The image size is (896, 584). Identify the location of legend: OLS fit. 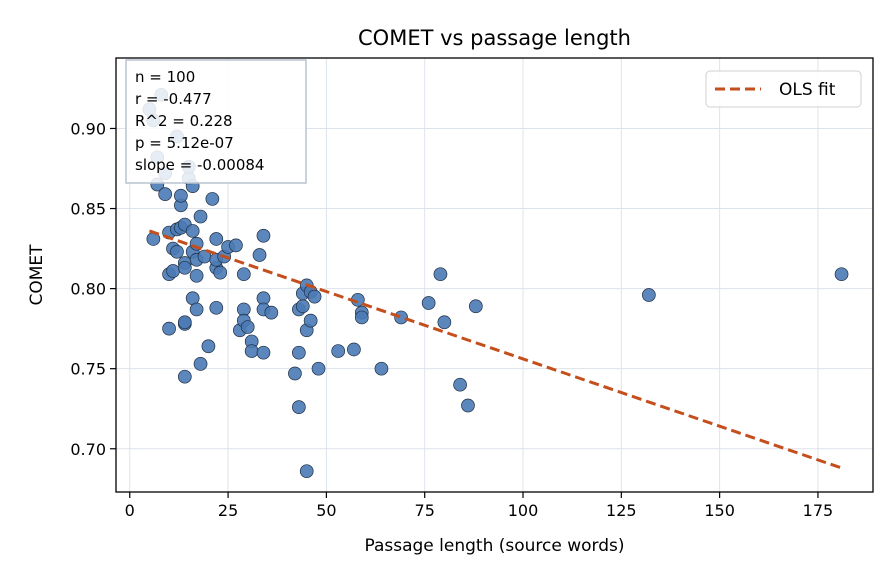
(783, 89).